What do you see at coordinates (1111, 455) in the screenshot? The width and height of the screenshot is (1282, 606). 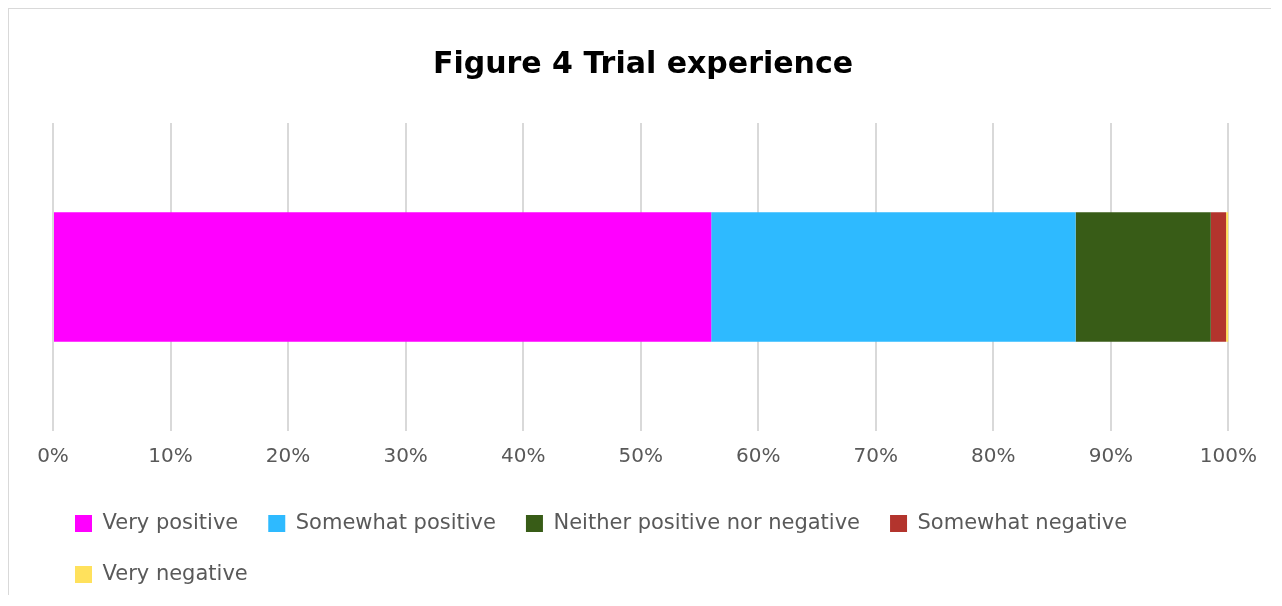 I see `x-tick-label: 90%` at bounding box center [1111, 455].